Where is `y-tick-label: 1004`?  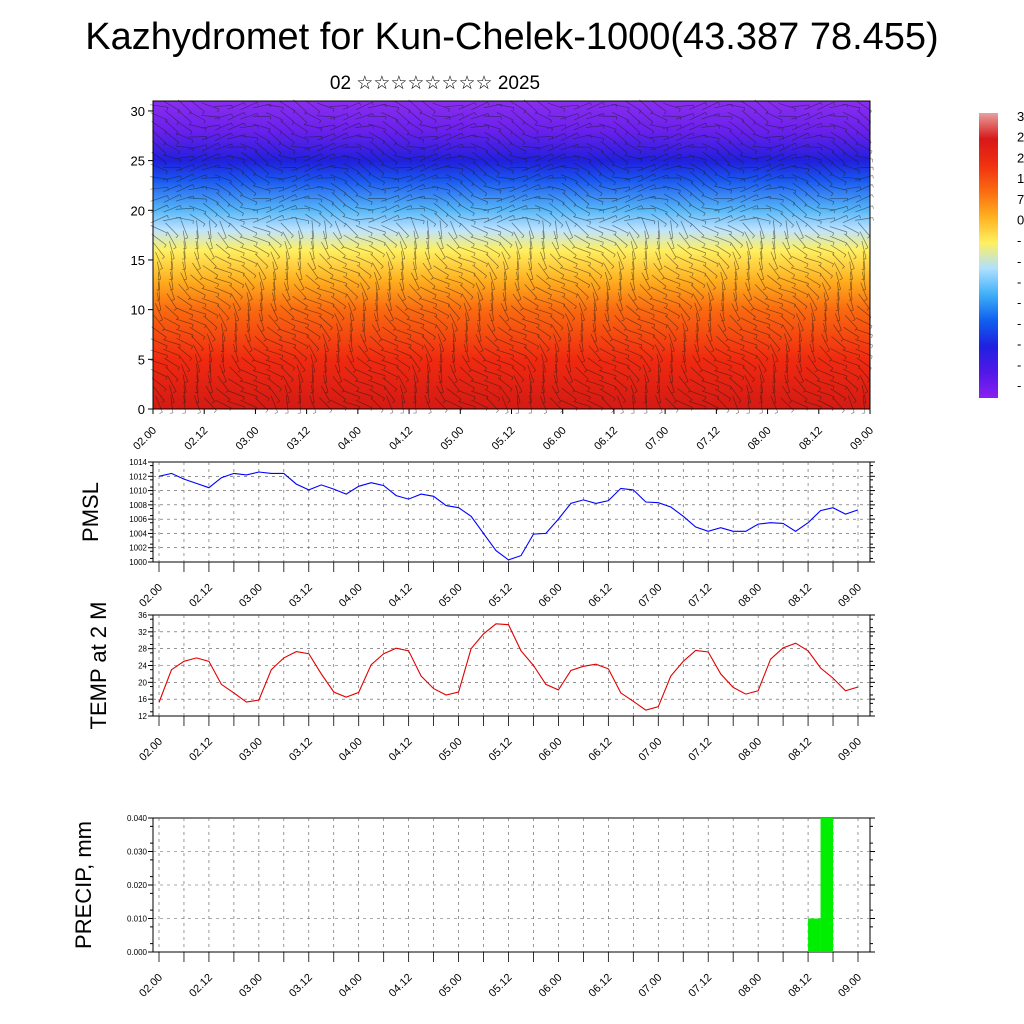 y-tick-label: 1004 is located at coordinates (138, 533).